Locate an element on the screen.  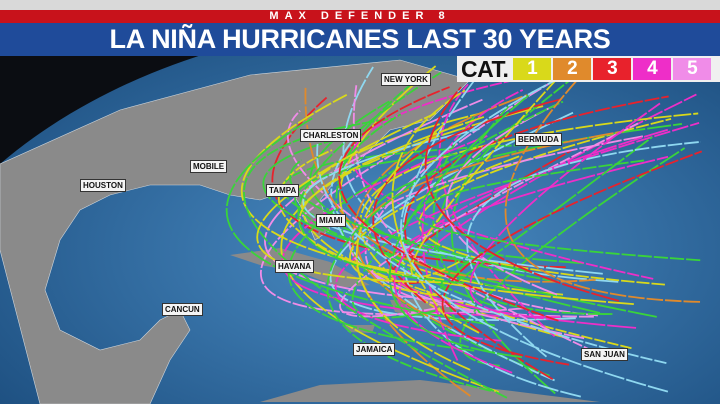
city-label-charleston: CHARLESTON is located at coordinates (331, 135).